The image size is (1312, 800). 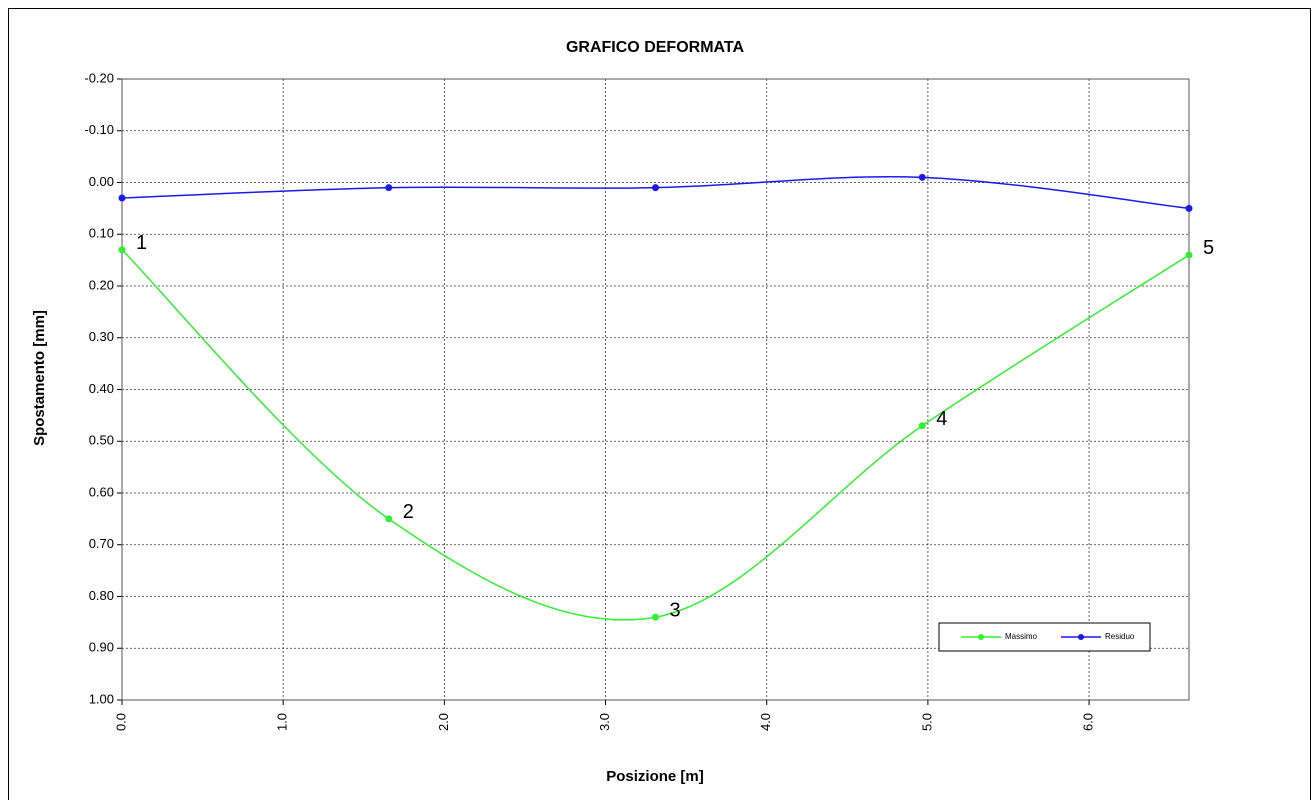 What do you see at coordinates (101, 595) in the screenshot?
I see `y-tick-label: 0.80` at bounding box center [101, 595].